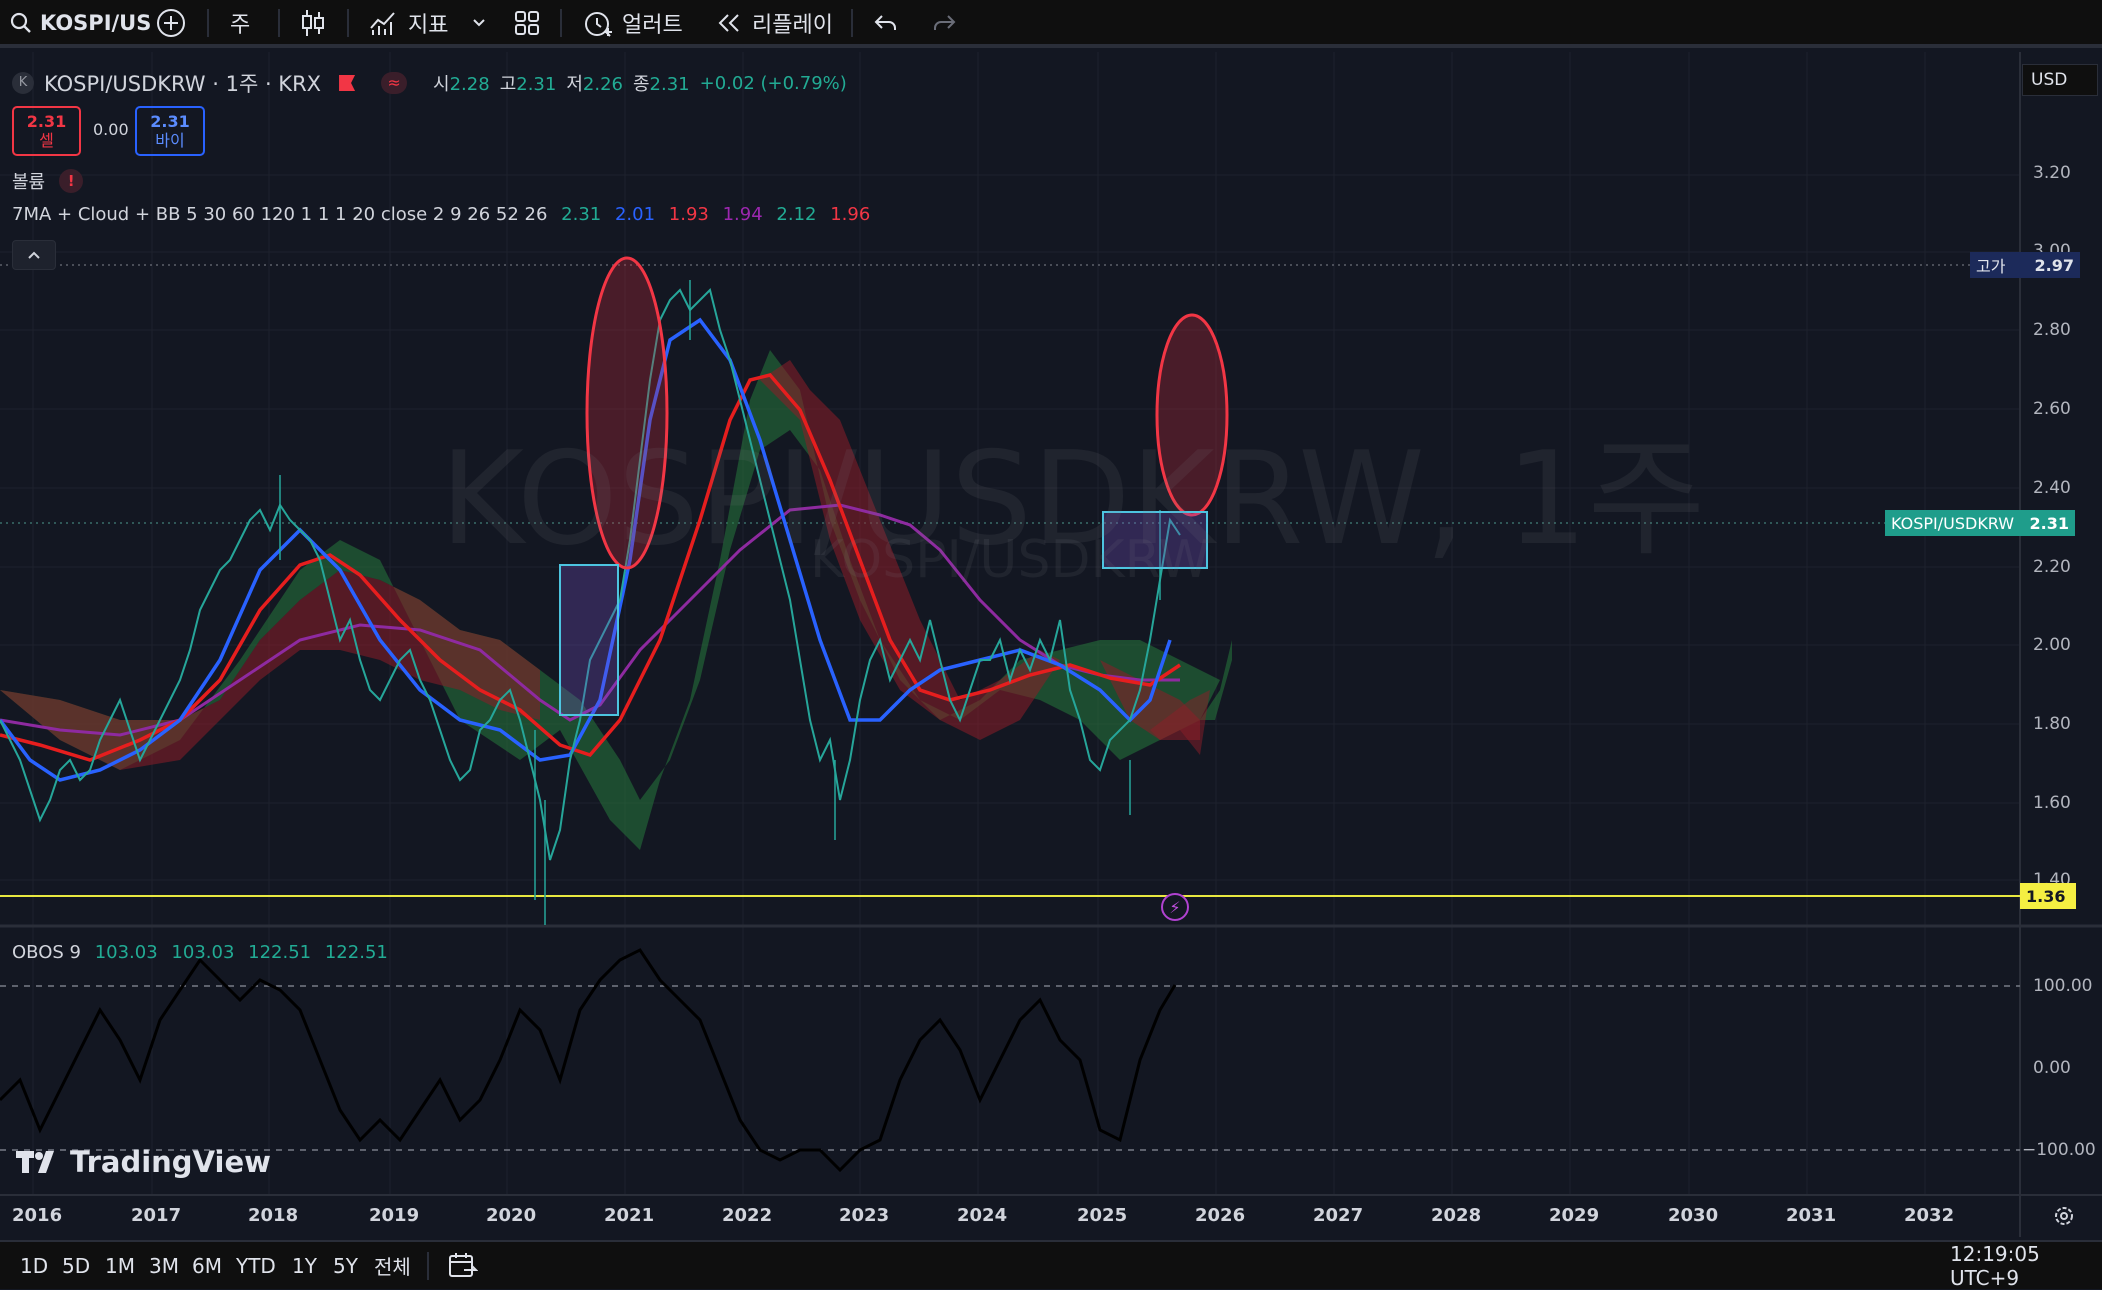 This screenshot has width=2102, height=1290. I want to click on year-label: 2026, so click(1220, 1215).